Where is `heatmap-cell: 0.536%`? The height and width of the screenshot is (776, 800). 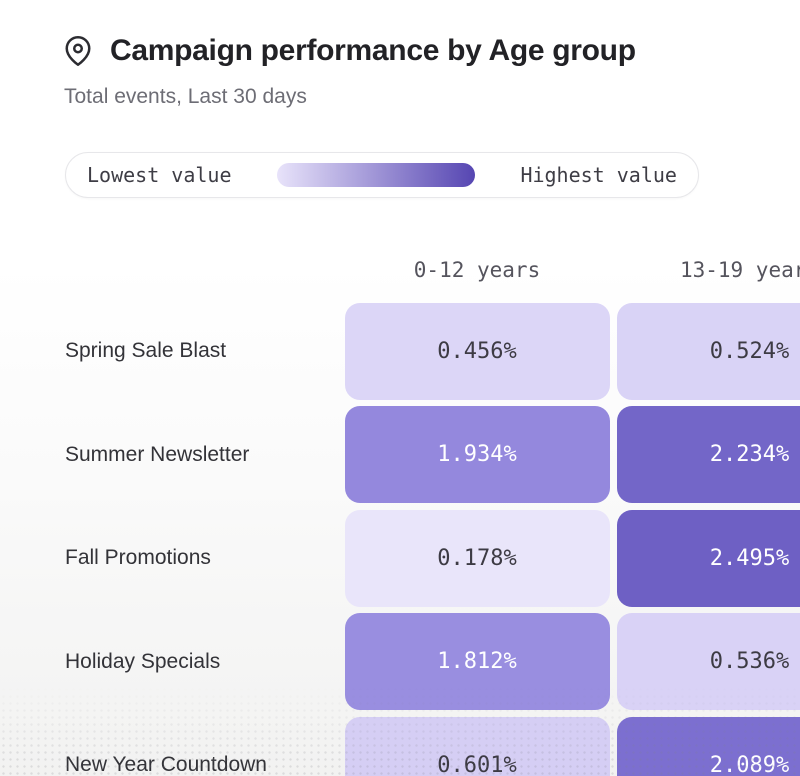
heatmap-cell: 0.536% is located at coordinates (708, 661).